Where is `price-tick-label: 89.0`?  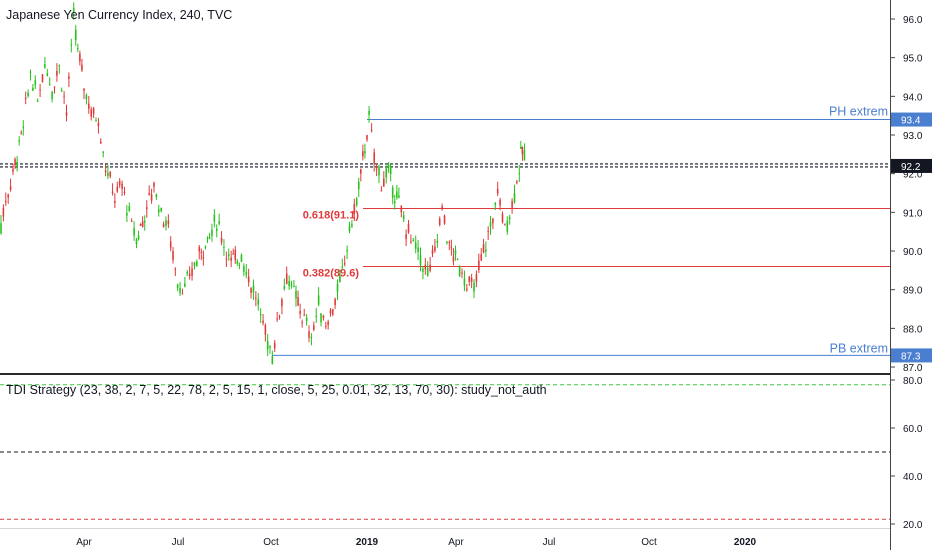 price-tick-label: 89.0 is located at coordinates (913, 291).